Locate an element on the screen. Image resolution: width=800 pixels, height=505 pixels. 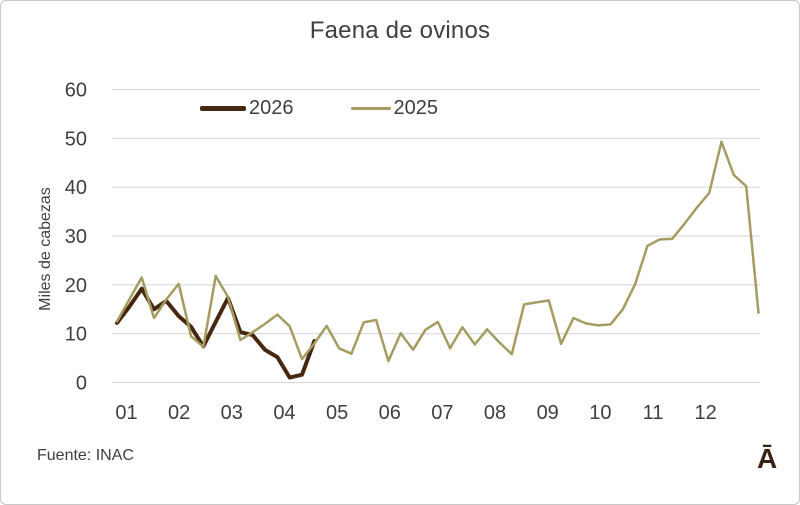
logo-letter: Ā is located at coordinates (767, 458).